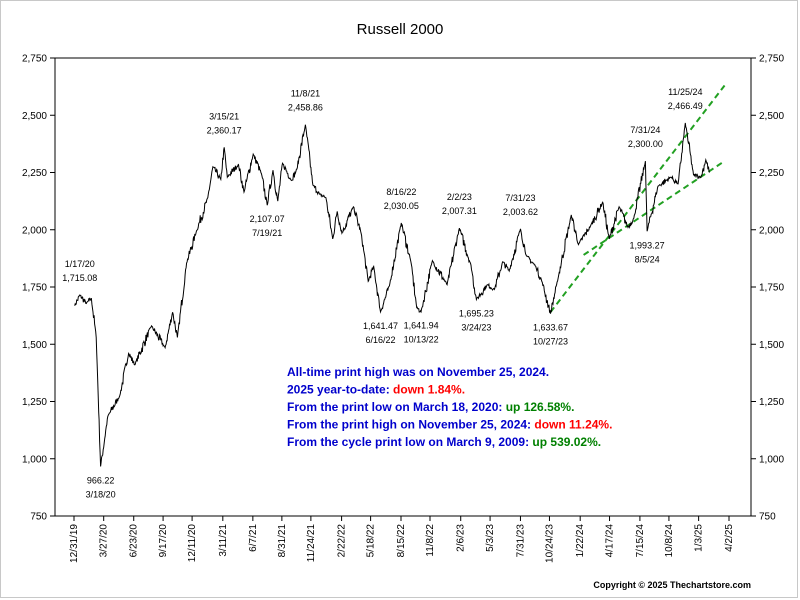 This screenshot has width=800, height=600. I want to click on annotation-date: 6/16/22, so click(380, 340).